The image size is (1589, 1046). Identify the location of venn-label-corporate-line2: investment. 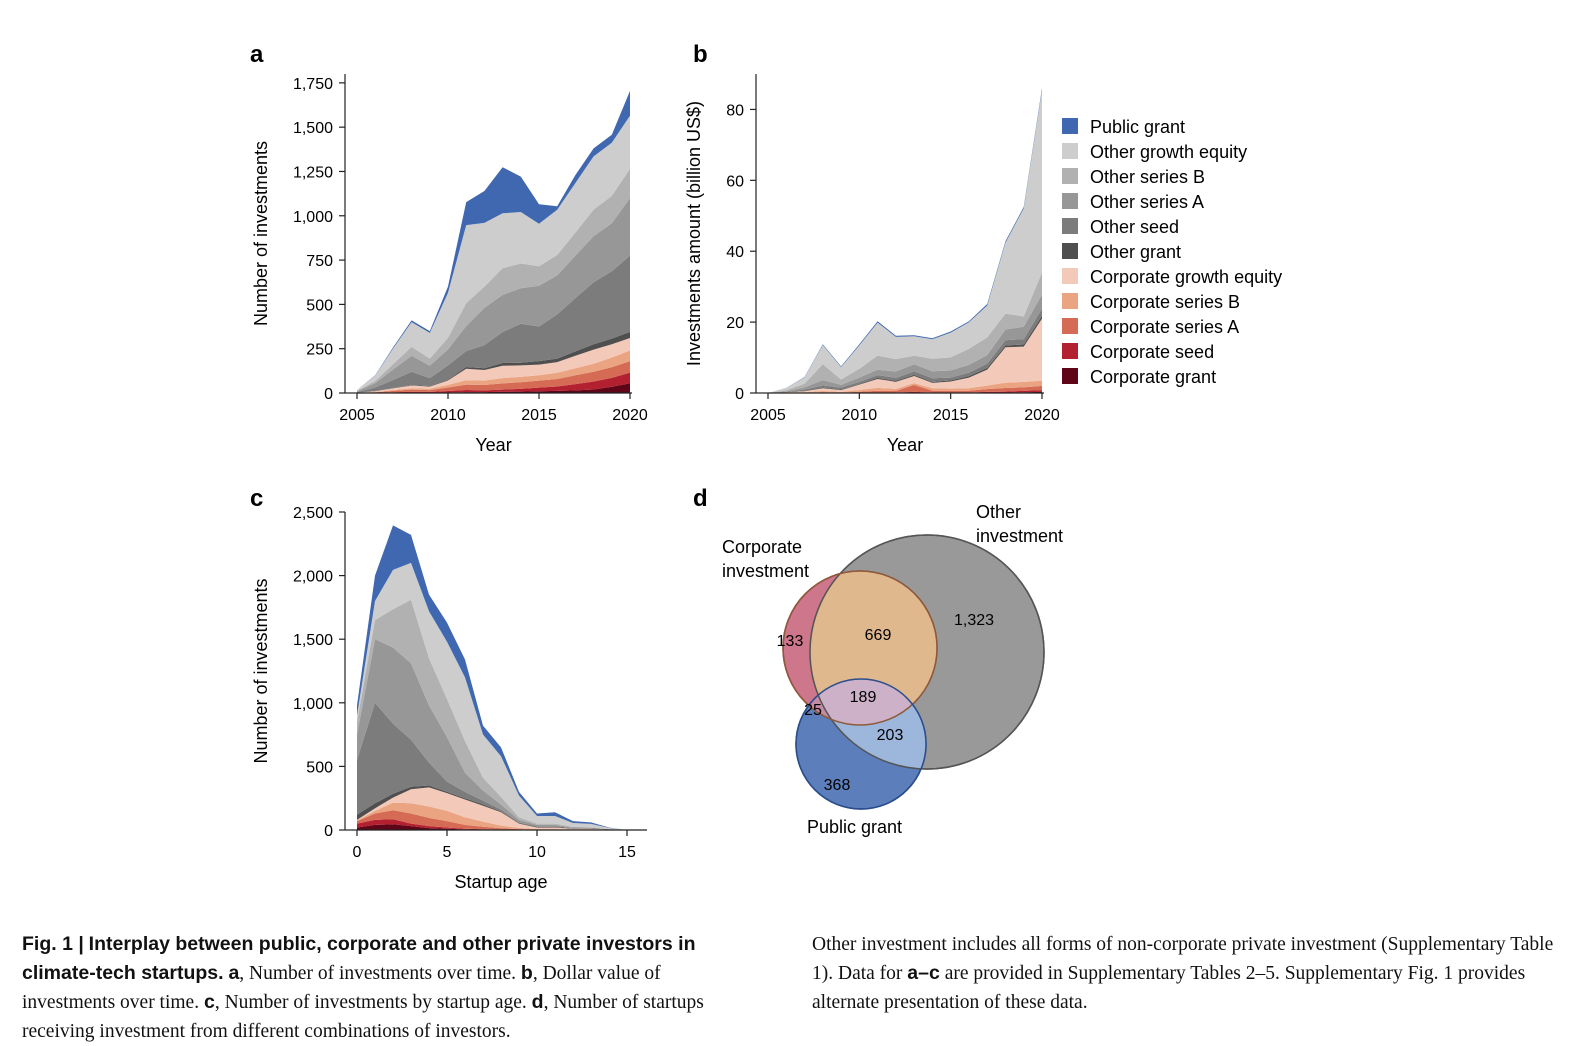
(765, 571).